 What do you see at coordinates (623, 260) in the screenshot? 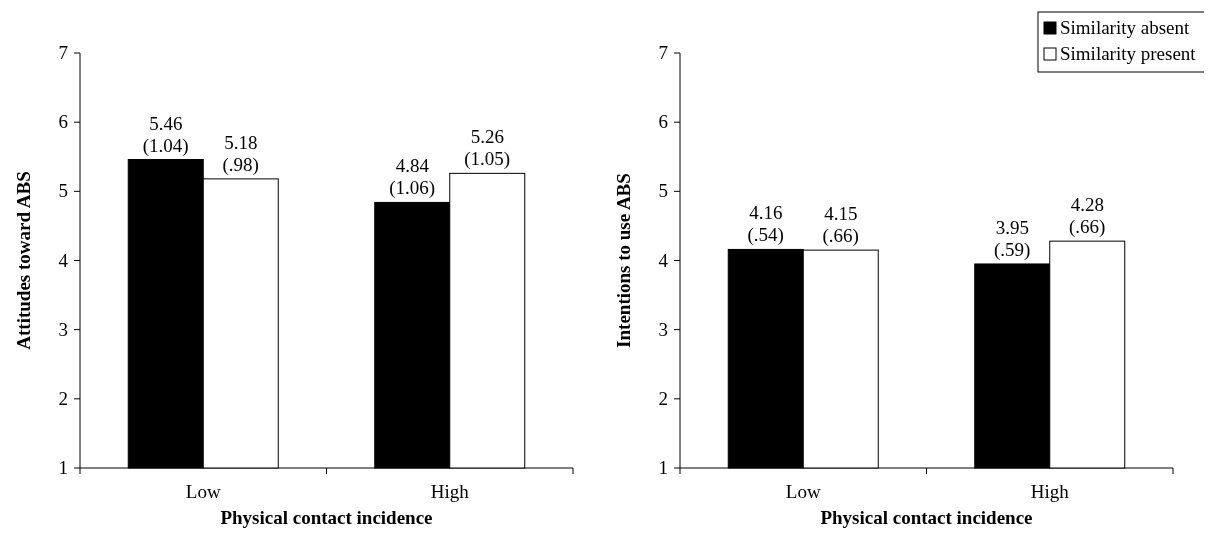
I see `y-axis-title: Intentions to use ABS` at bounding box center [623, 260].